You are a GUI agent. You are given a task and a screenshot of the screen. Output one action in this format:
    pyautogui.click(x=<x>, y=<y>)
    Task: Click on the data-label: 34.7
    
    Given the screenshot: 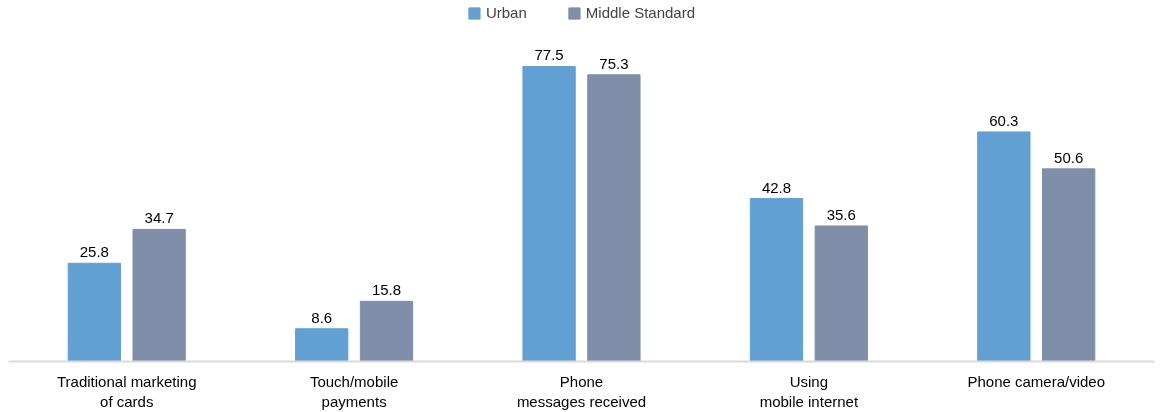 What is the action you would take?
    pyautogui.click(x=159, y=218)
    